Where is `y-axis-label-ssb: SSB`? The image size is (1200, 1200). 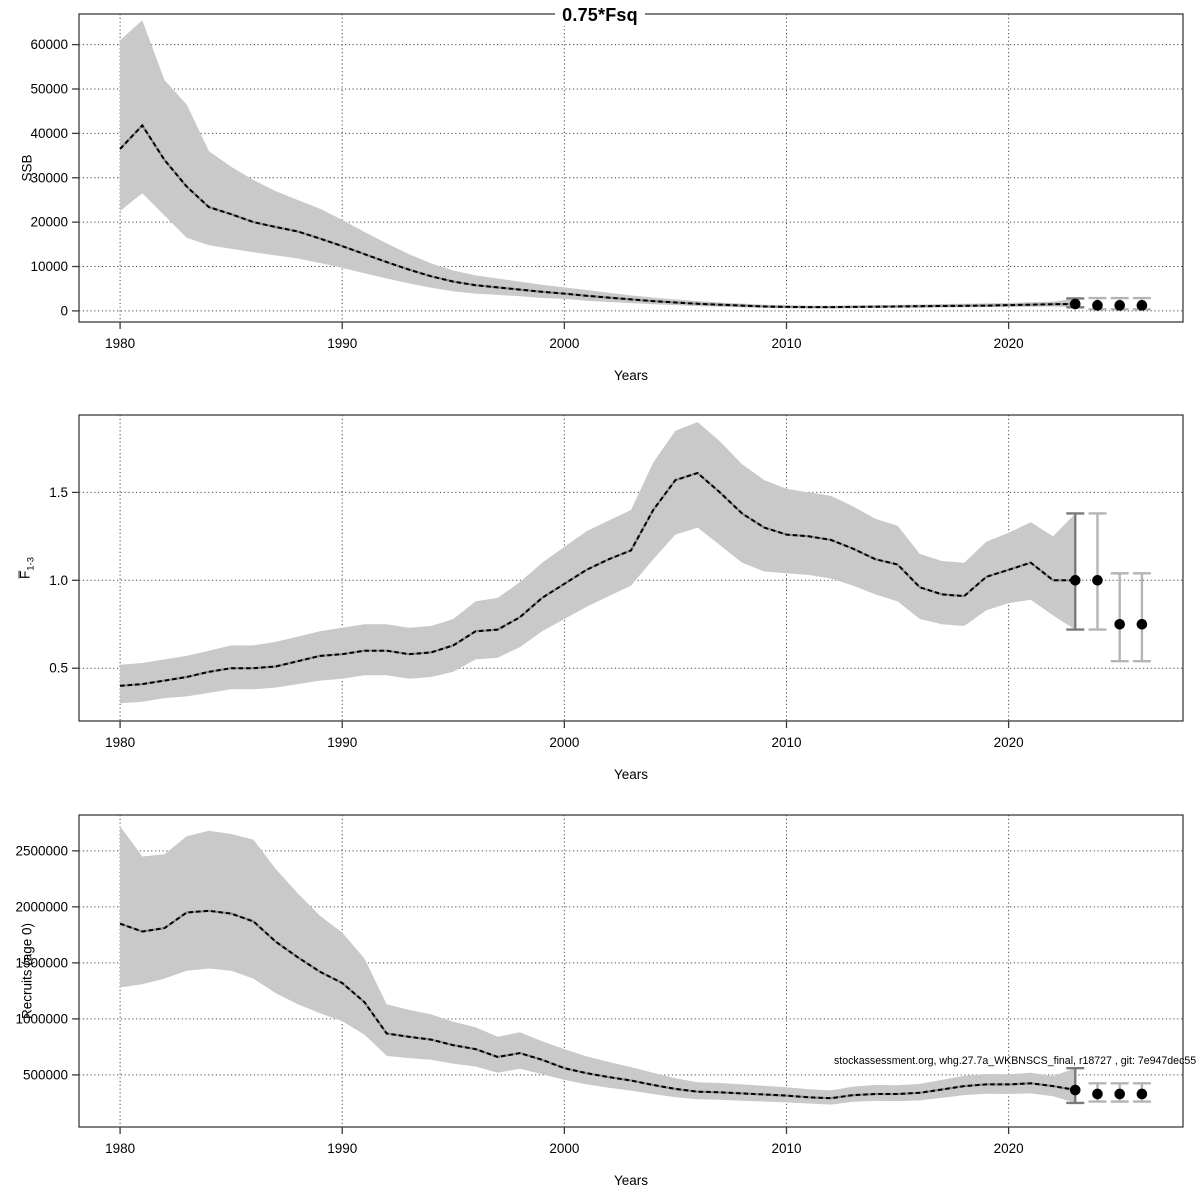
y-axis-label-ssb: SSB is located at coordinates (27, 168).